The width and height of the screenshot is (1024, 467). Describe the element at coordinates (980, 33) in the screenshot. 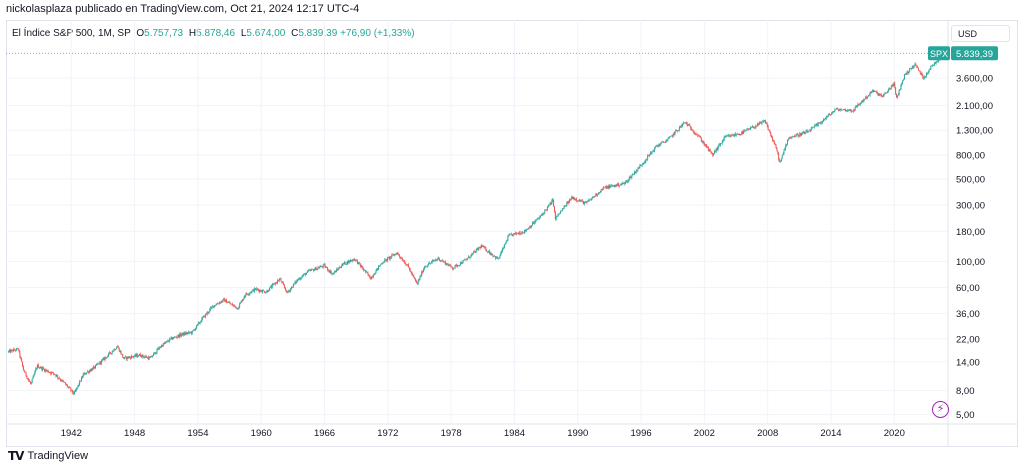

I see `currency-selector: USD` at that location.